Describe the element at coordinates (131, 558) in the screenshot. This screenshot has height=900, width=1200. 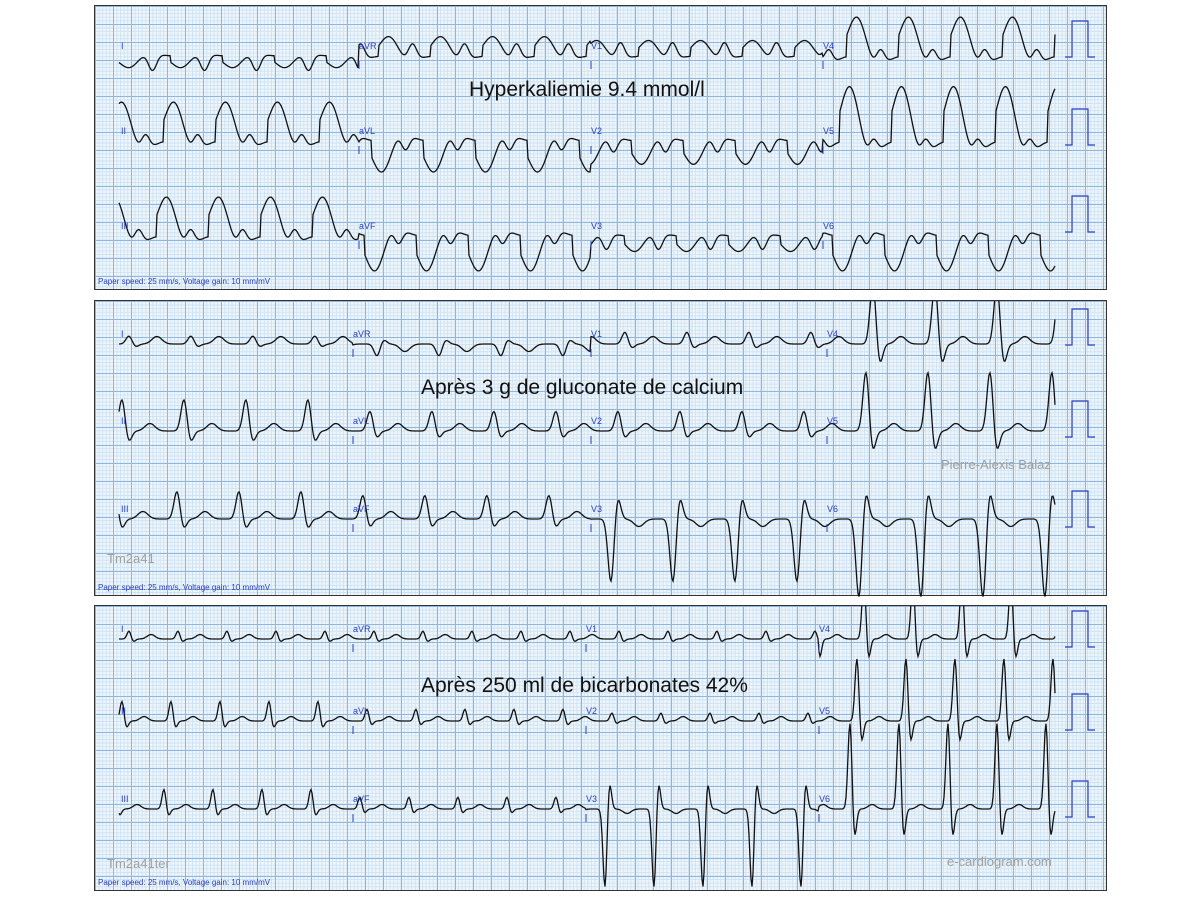
I see `watermark: Tm2a41` at that location.